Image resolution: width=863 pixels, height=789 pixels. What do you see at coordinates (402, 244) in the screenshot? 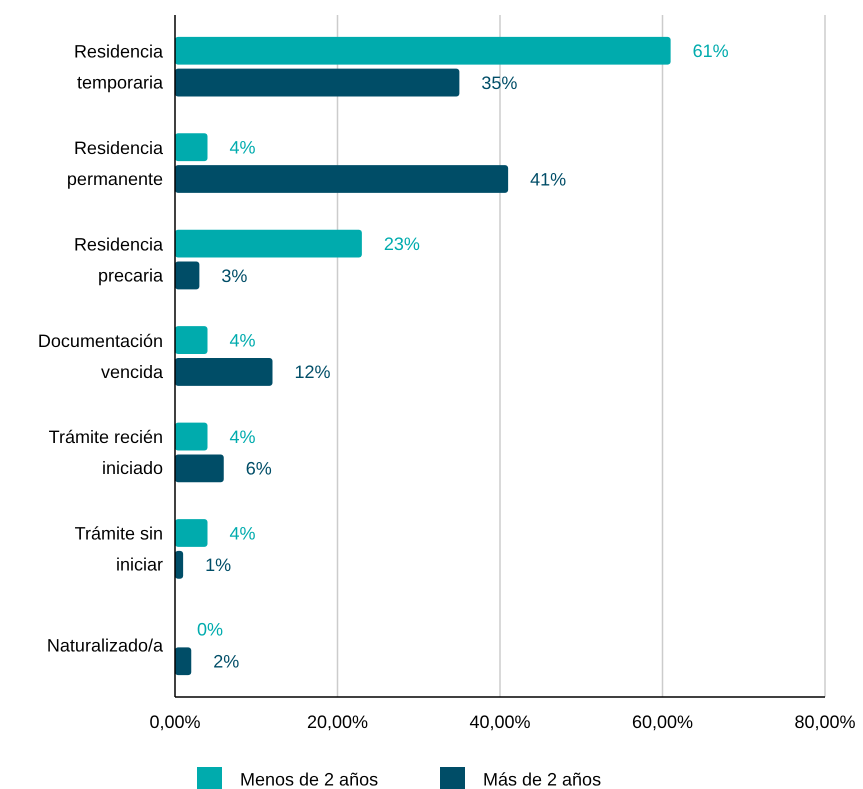
I see `data-label: 23%` at bounding box center [402, 244].